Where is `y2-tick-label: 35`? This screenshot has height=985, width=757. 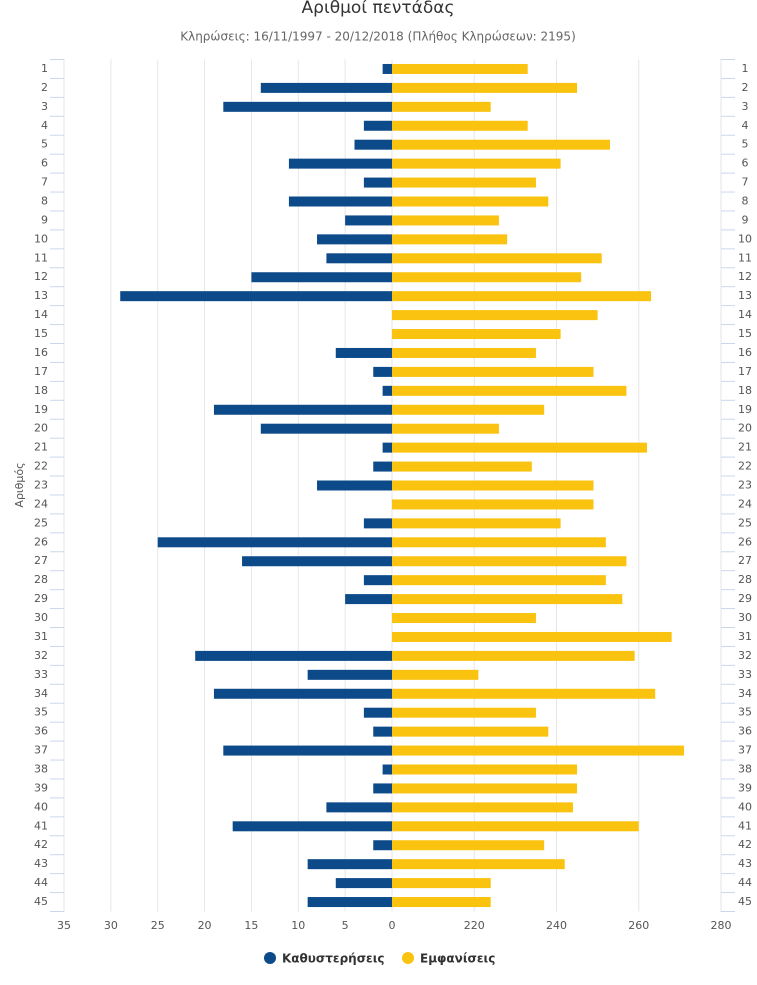
y2-tick-label: 35 is located at coordinates (745, 712).